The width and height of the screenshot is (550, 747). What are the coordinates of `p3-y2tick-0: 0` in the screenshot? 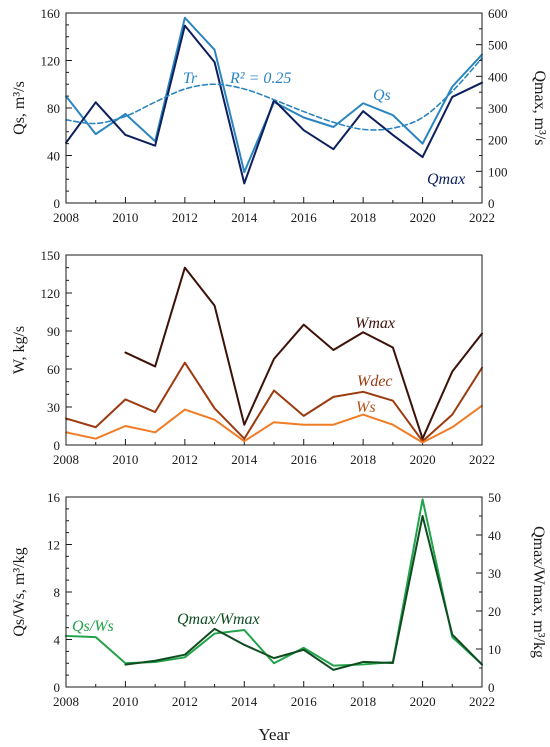 It's located at (491, 687).